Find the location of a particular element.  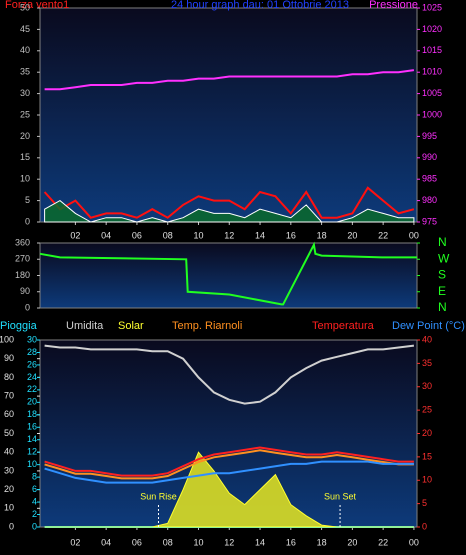

y3-tick-label: 28 is located at coordinates (32, 352).